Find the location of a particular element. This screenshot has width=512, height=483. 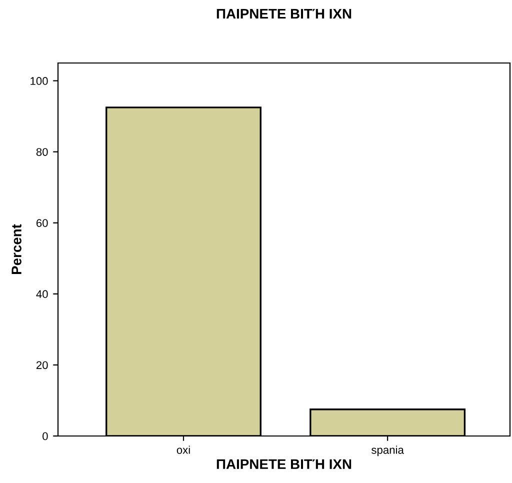

y-tick-label: 80 is located at coordinates (42, 152).